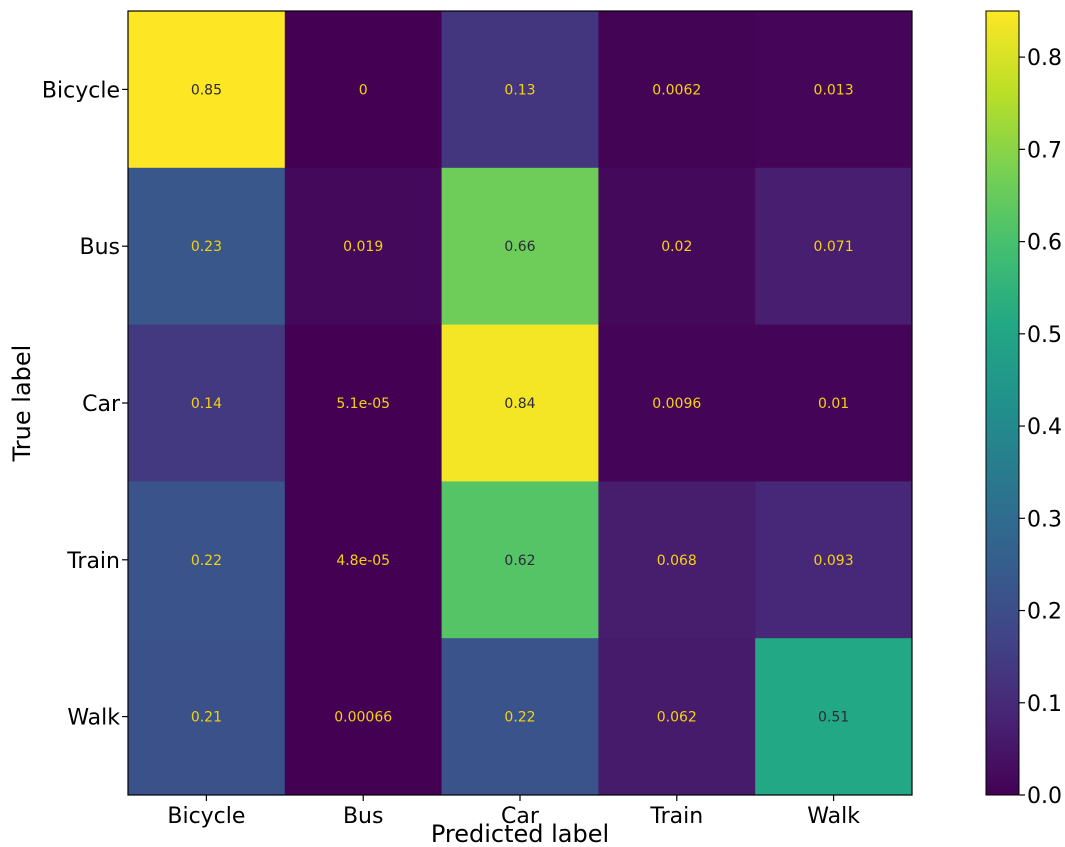 The height and width of the screenshot is (847, 1065). Describe the element at coordinates (1044, 335) in the screenshot. I see `colorbar-tick-label: 0.5` at that location.